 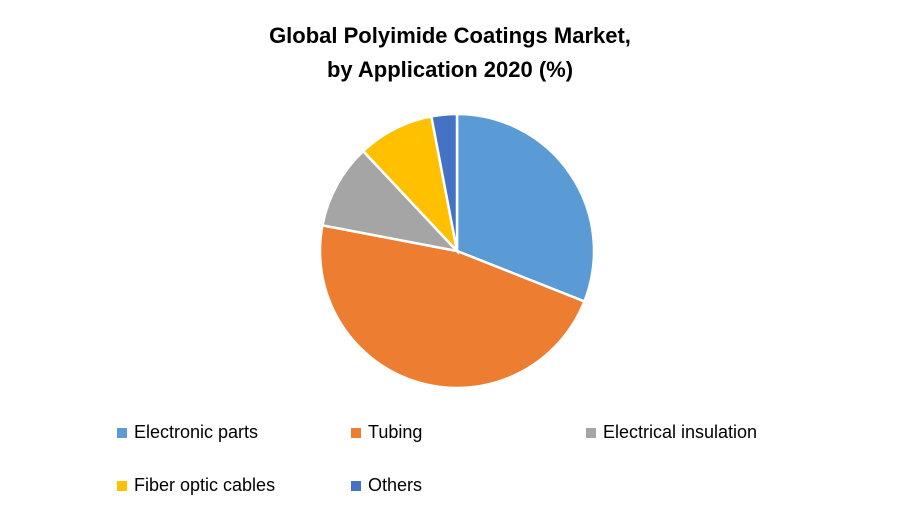 What do you see at coordinates (395, 485) in the screenshot?
I see `legend-label: Others` at bounding box center [395, 485].